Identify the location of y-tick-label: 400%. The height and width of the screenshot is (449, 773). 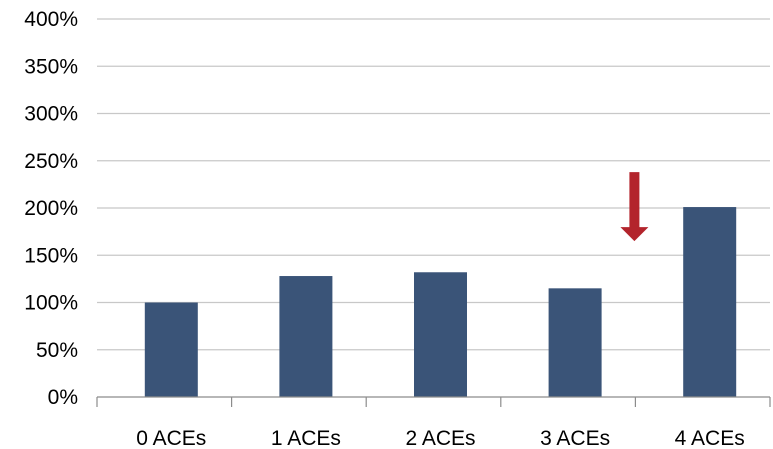
(51, 19).